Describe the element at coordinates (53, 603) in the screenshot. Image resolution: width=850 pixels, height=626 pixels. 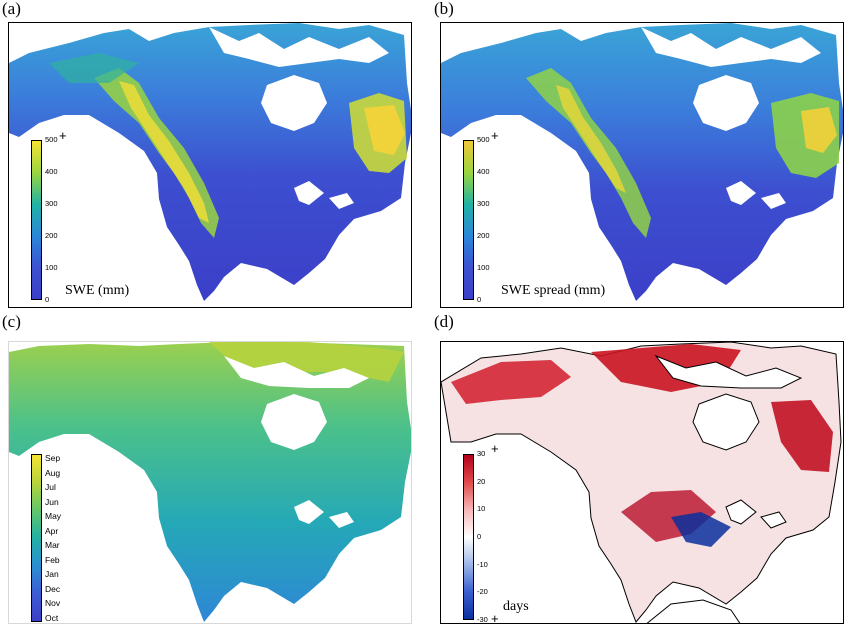
I see `colorbar-tick-label: Nov` at that location.